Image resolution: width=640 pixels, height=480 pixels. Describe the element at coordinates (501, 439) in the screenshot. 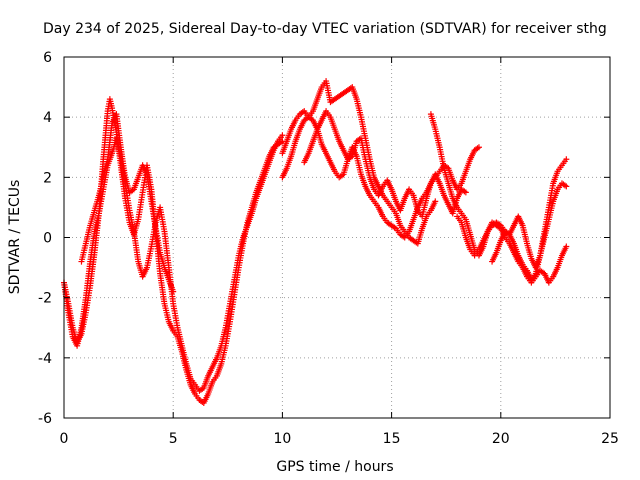

I see `x-tick-label: 20` at that location.